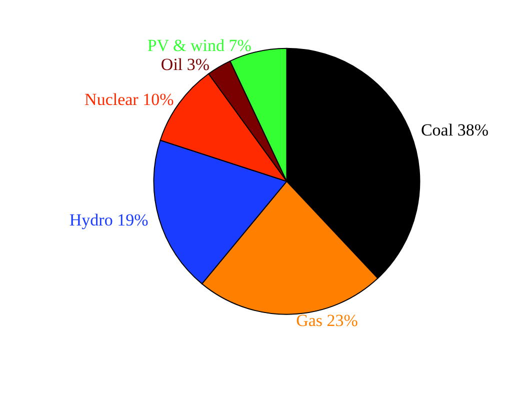 This screenshot has width=531, height=403. Describe the element at coordinates (108, 220) in the screenshot. I see `slice-label: Hydro 19%` at that location.